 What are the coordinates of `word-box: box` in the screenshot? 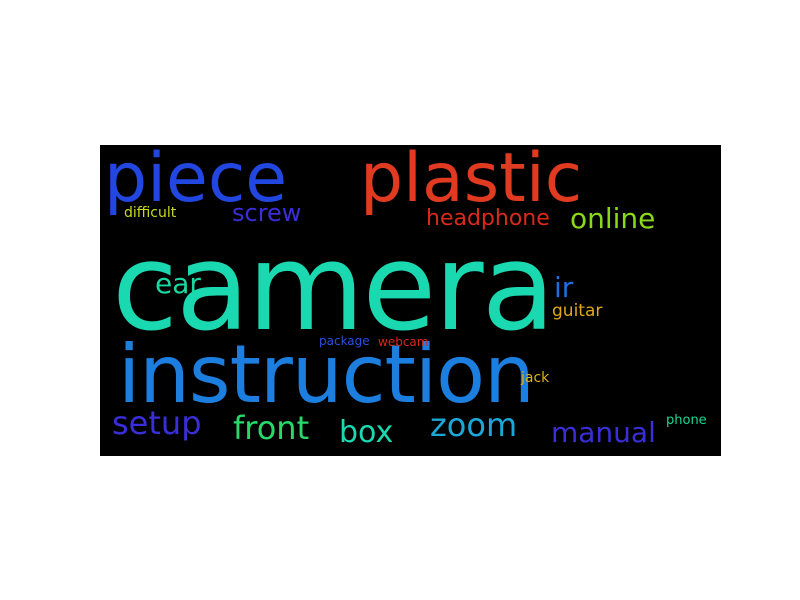 It's located at (366, 432).